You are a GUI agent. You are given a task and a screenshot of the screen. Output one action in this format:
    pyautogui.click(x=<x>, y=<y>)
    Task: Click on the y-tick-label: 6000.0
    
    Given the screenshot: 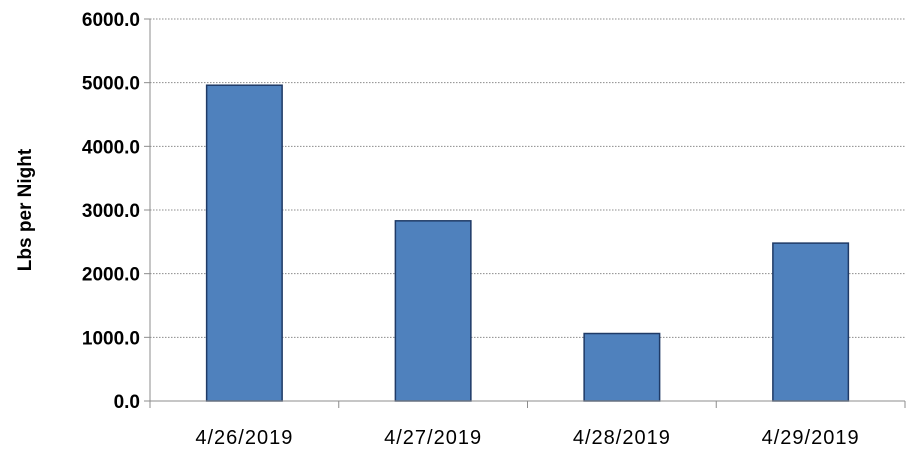 What is the action you would take?
    pyautogui.click(x=111, y=20)
    